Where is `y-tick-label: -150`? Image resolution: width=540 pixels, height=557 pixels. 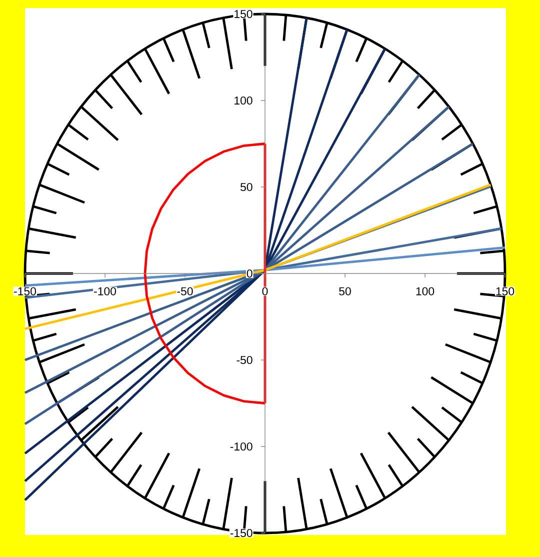
y-tick-label: -150 is located at coordinates (241, 533).